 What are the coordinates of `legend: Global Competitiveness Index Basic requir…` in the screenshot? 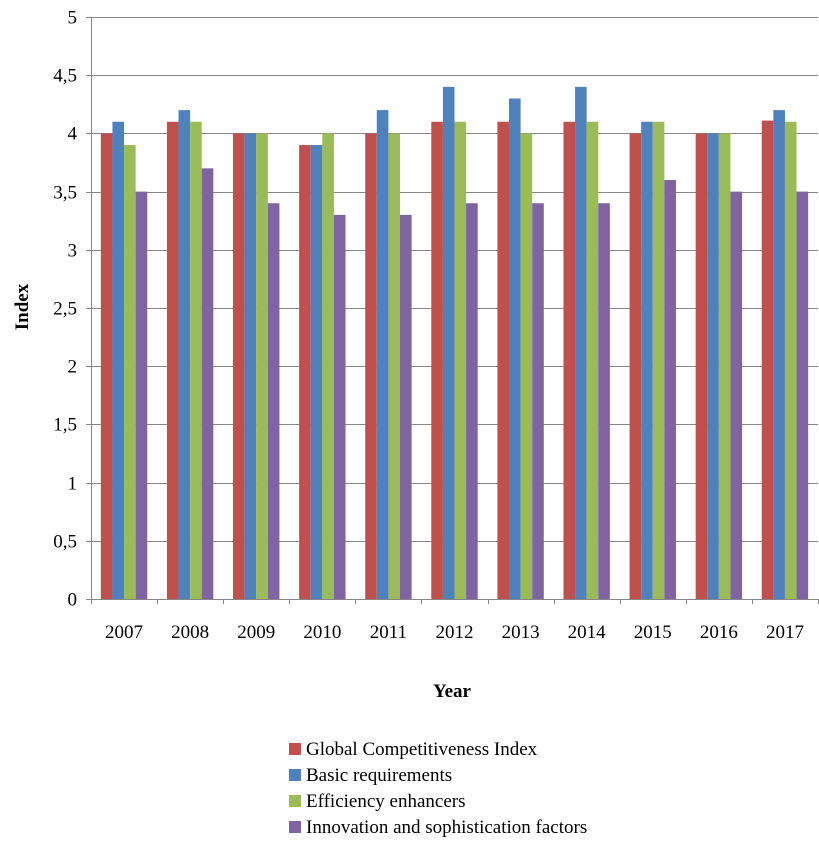 It's located at (438, 788).